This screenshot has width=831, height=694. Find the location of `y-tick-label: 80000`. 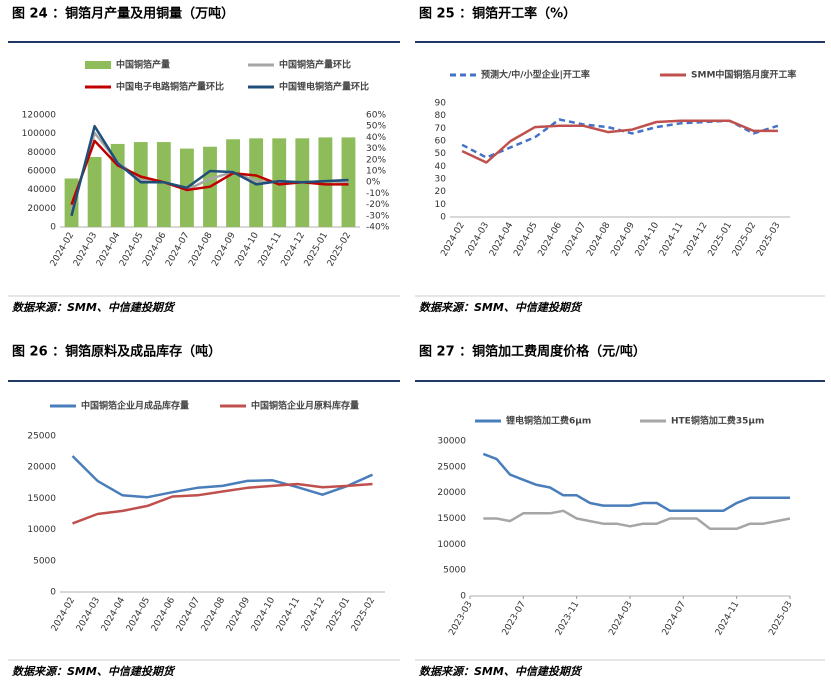

y-tick-label: 80000 is located at coordinates (41, 153).